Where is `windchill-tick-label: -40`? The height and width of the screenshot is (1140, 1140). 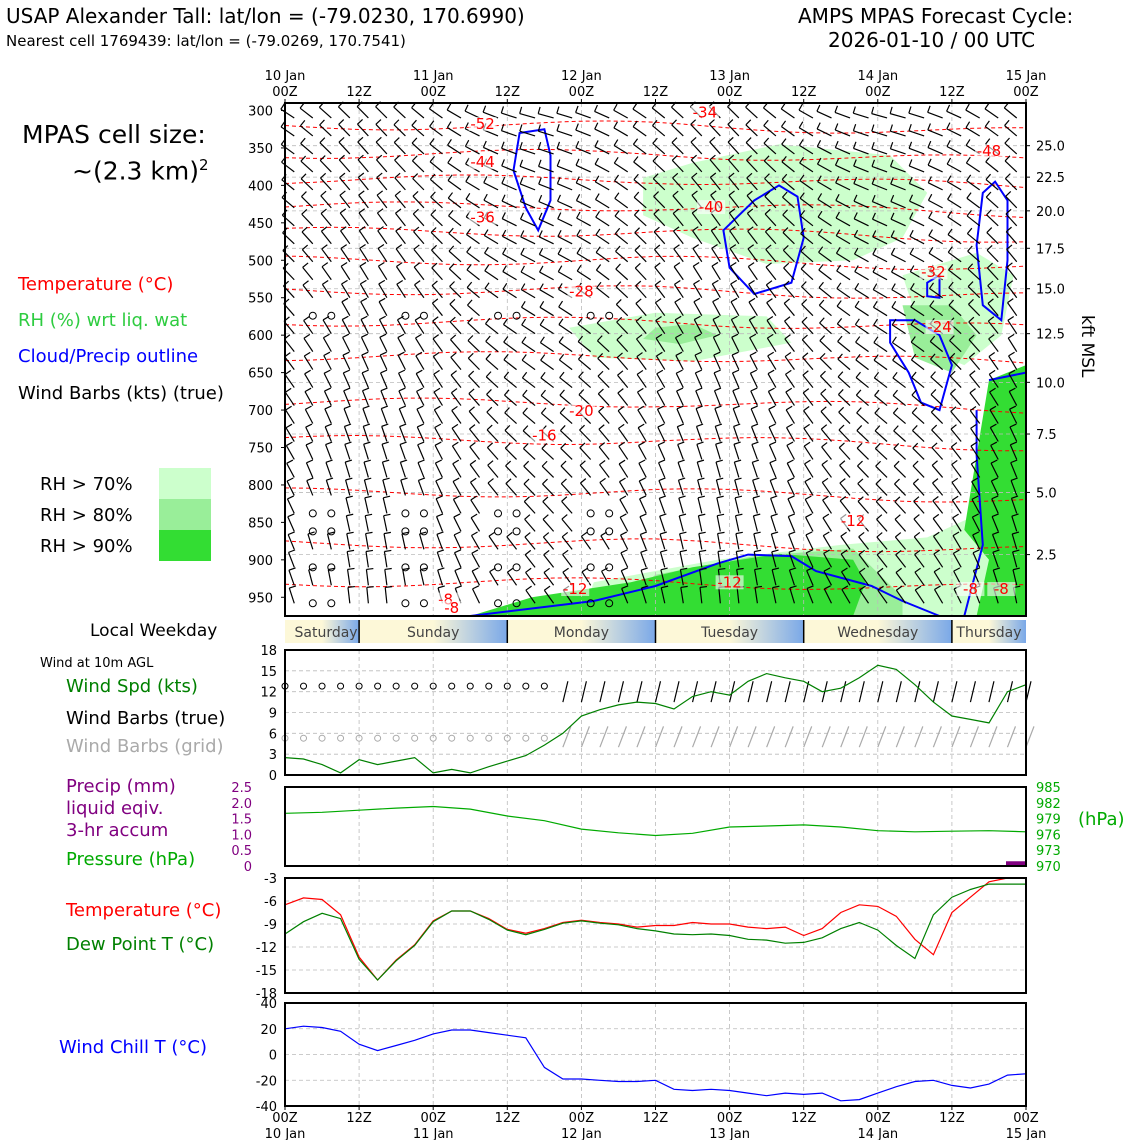 windchill-tick-label: -40 is located at coordinates (266, 1107).